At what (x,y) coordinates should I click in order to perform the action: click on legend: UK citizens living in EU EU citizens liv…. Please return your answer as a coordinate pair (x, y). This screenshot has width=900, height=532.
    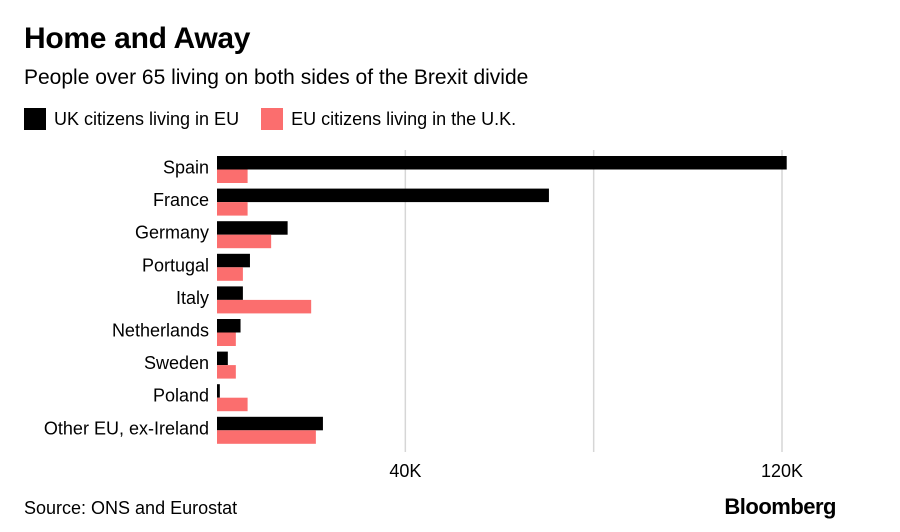
    Looking at the image, I should click on (281, 119).